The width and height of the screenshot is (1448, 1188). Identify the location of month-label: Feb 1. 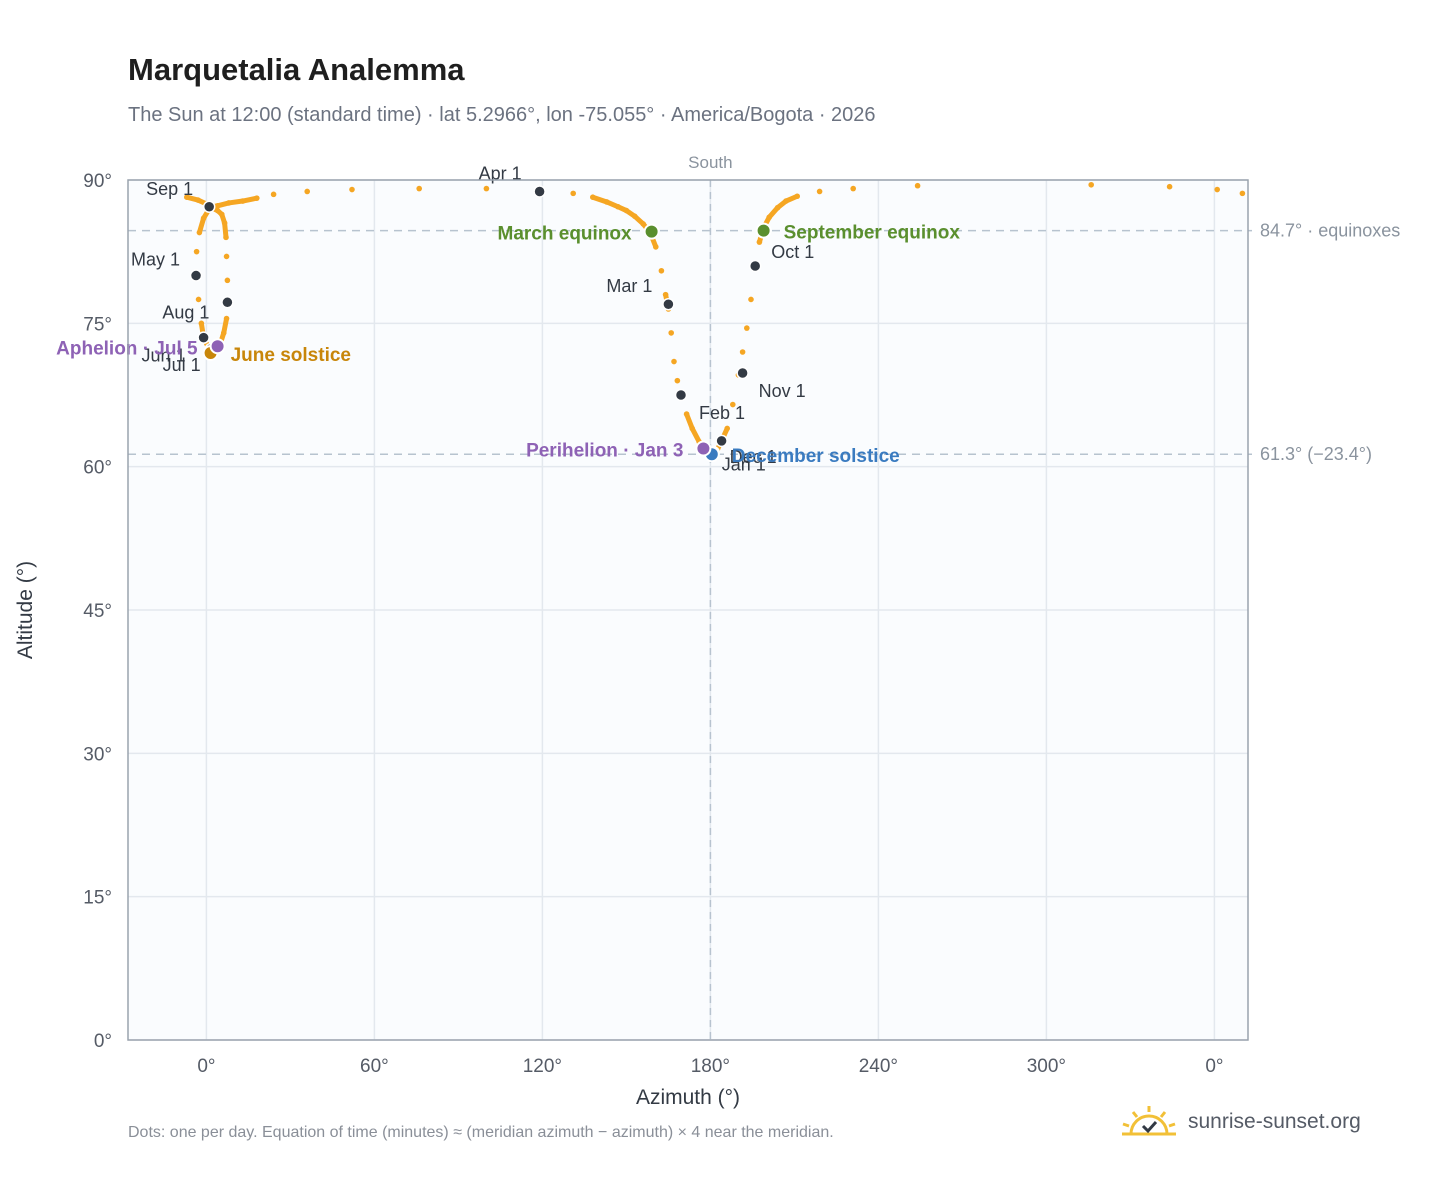
(722, 413).